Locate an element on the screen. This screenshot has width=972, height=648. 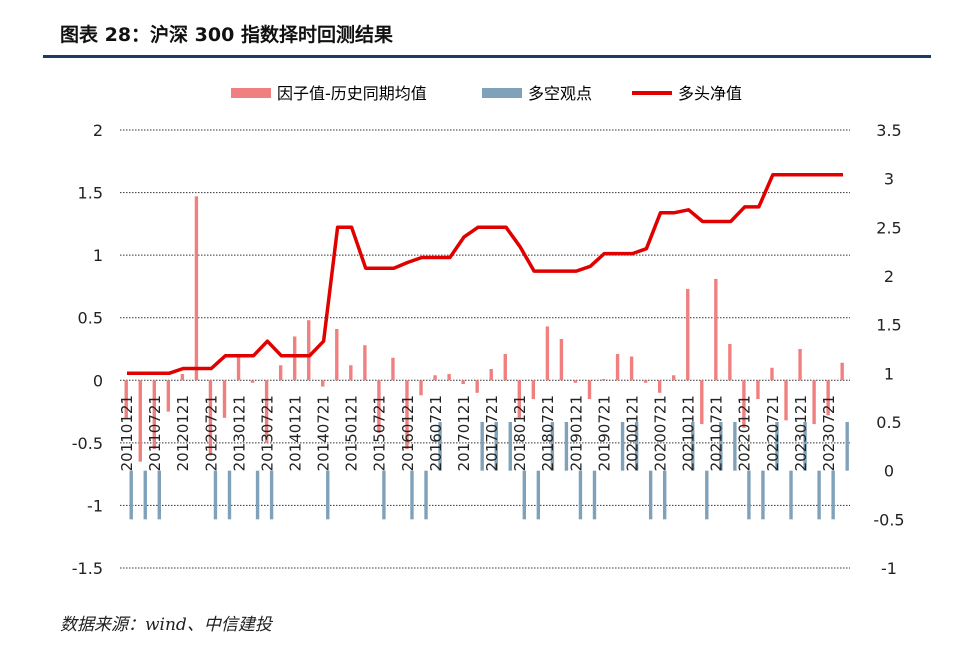
y-right-tick-label: 2 is located at coordinates (889, 276).